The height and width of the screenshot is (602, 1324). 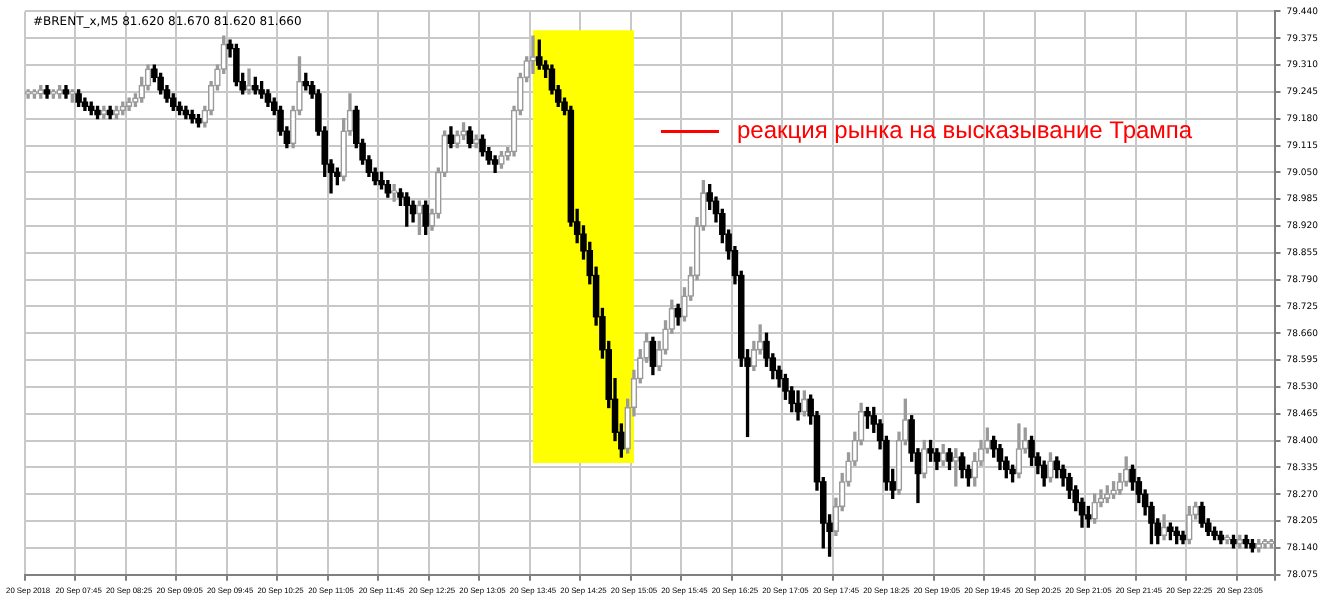 I want to click on annotation: реакция рынка на высказывание Трампа, so click(x=964, y=130).